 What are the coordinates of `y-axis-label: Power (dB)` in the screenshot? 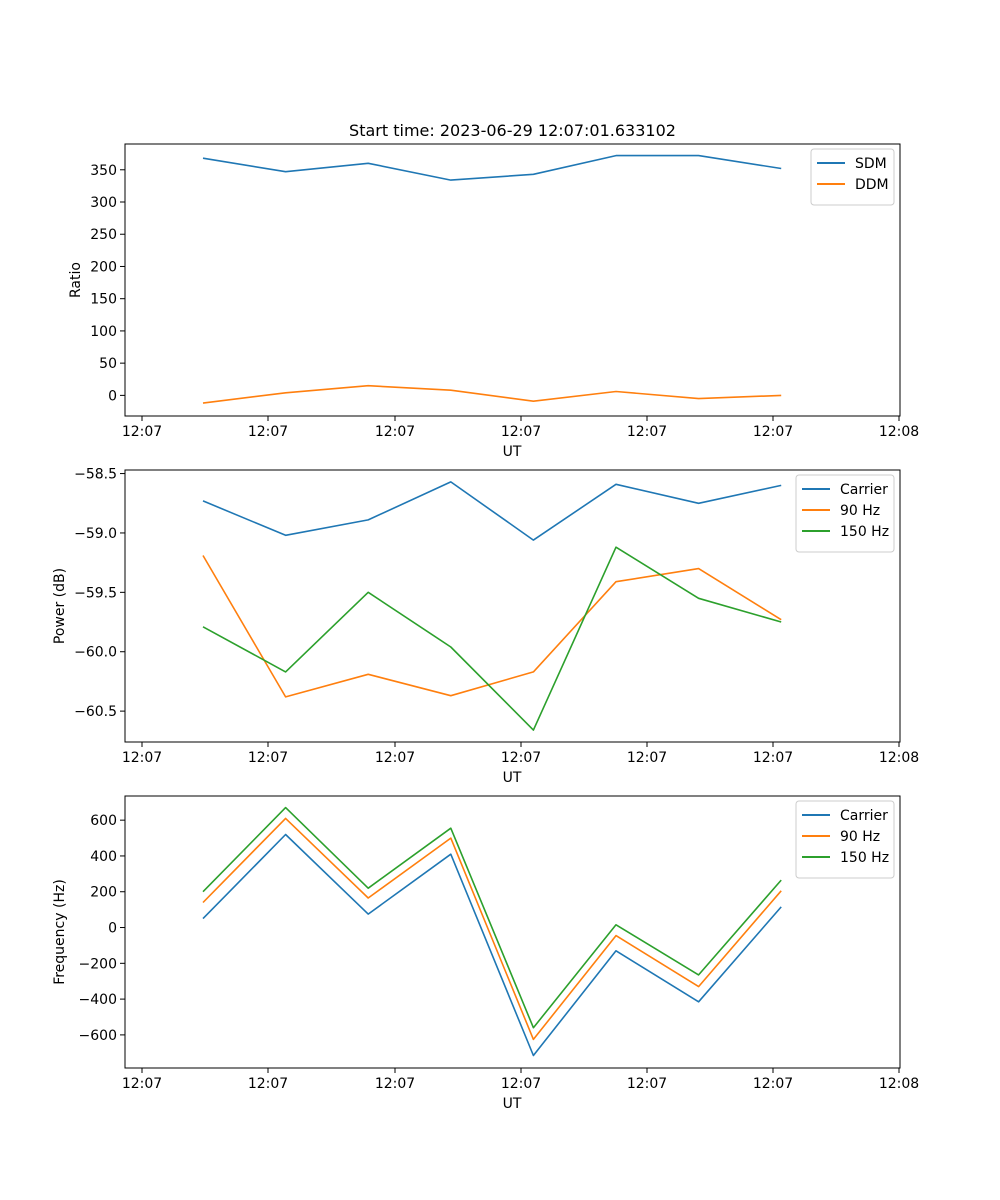 It's located at (60, 606).